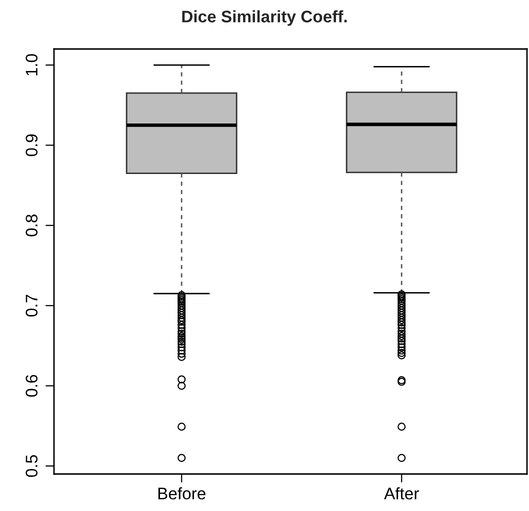 The height and width of the screenshot is (511, 529). I want to click on y-tick-label: 0.5, so click(32, 466).